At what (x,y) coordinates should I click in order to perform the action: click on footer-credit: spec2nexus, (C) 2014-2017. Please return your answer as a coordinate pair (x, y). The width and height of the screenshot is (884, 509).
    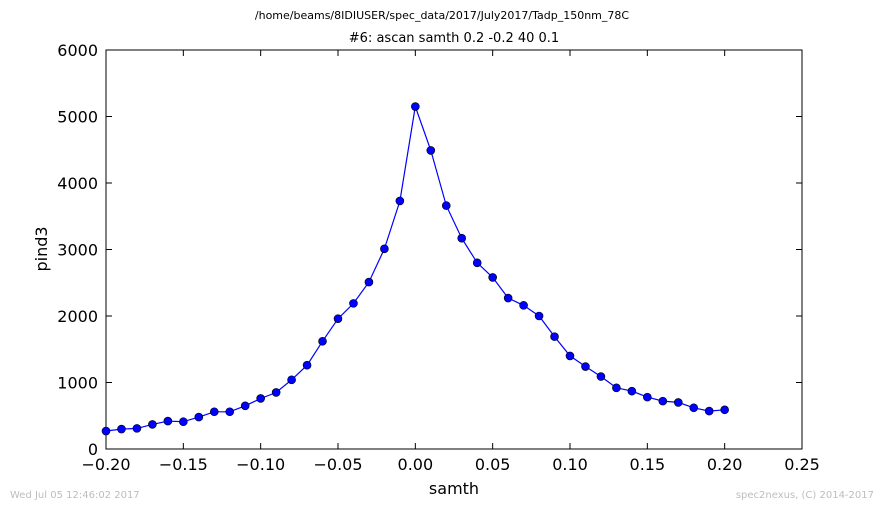
    Looking at the image, I should click on (805, 495).